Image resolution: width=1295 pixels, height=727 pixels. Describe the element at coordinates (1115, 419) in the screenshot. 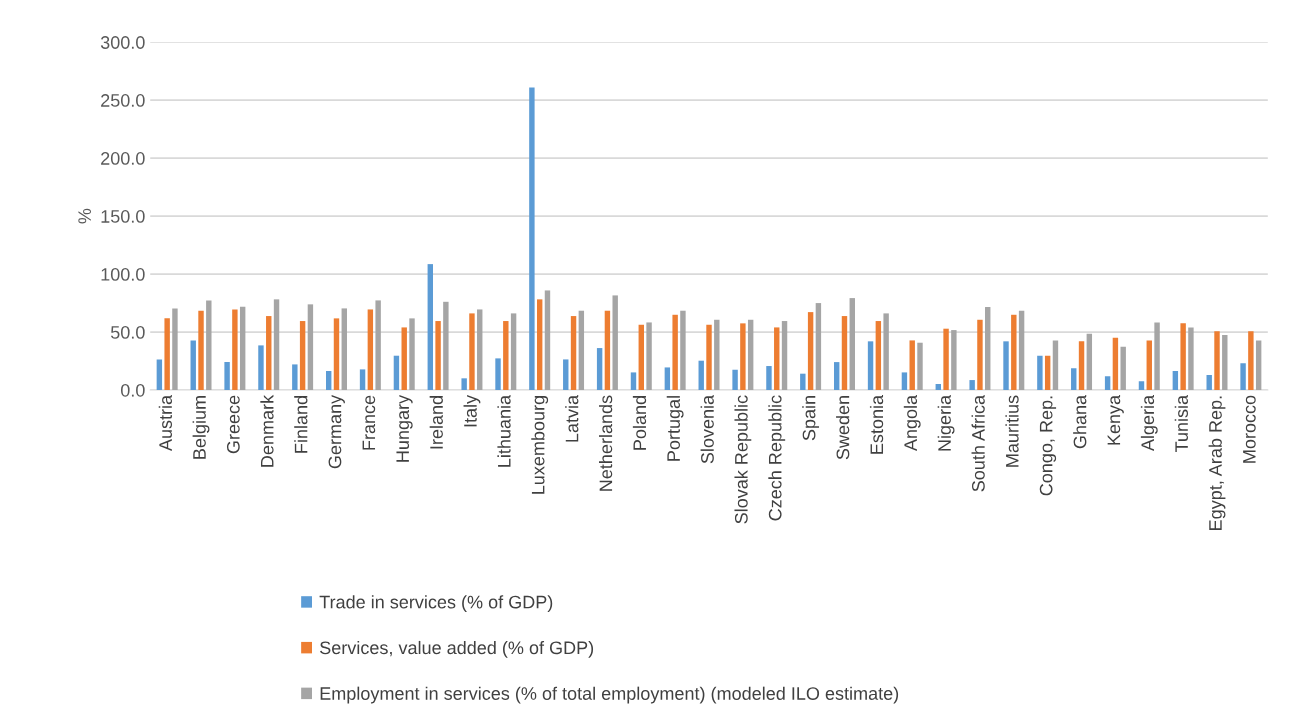

I see `x-tick-label: Kenya` at that location.